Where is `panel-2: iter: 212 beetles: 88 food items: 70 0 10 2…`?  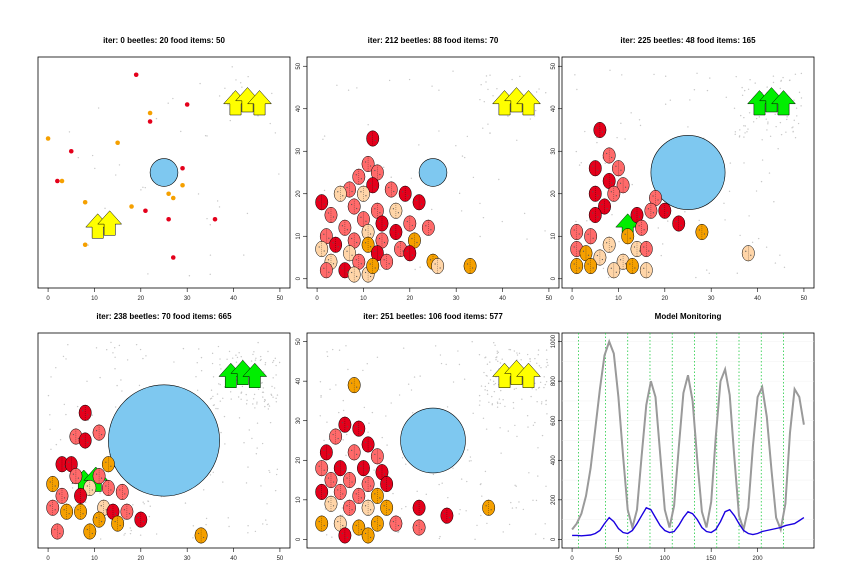 panel-2: iter: 212 beetles: 88 food items: 70 0 10 2… is located at coordinates (428, 169).